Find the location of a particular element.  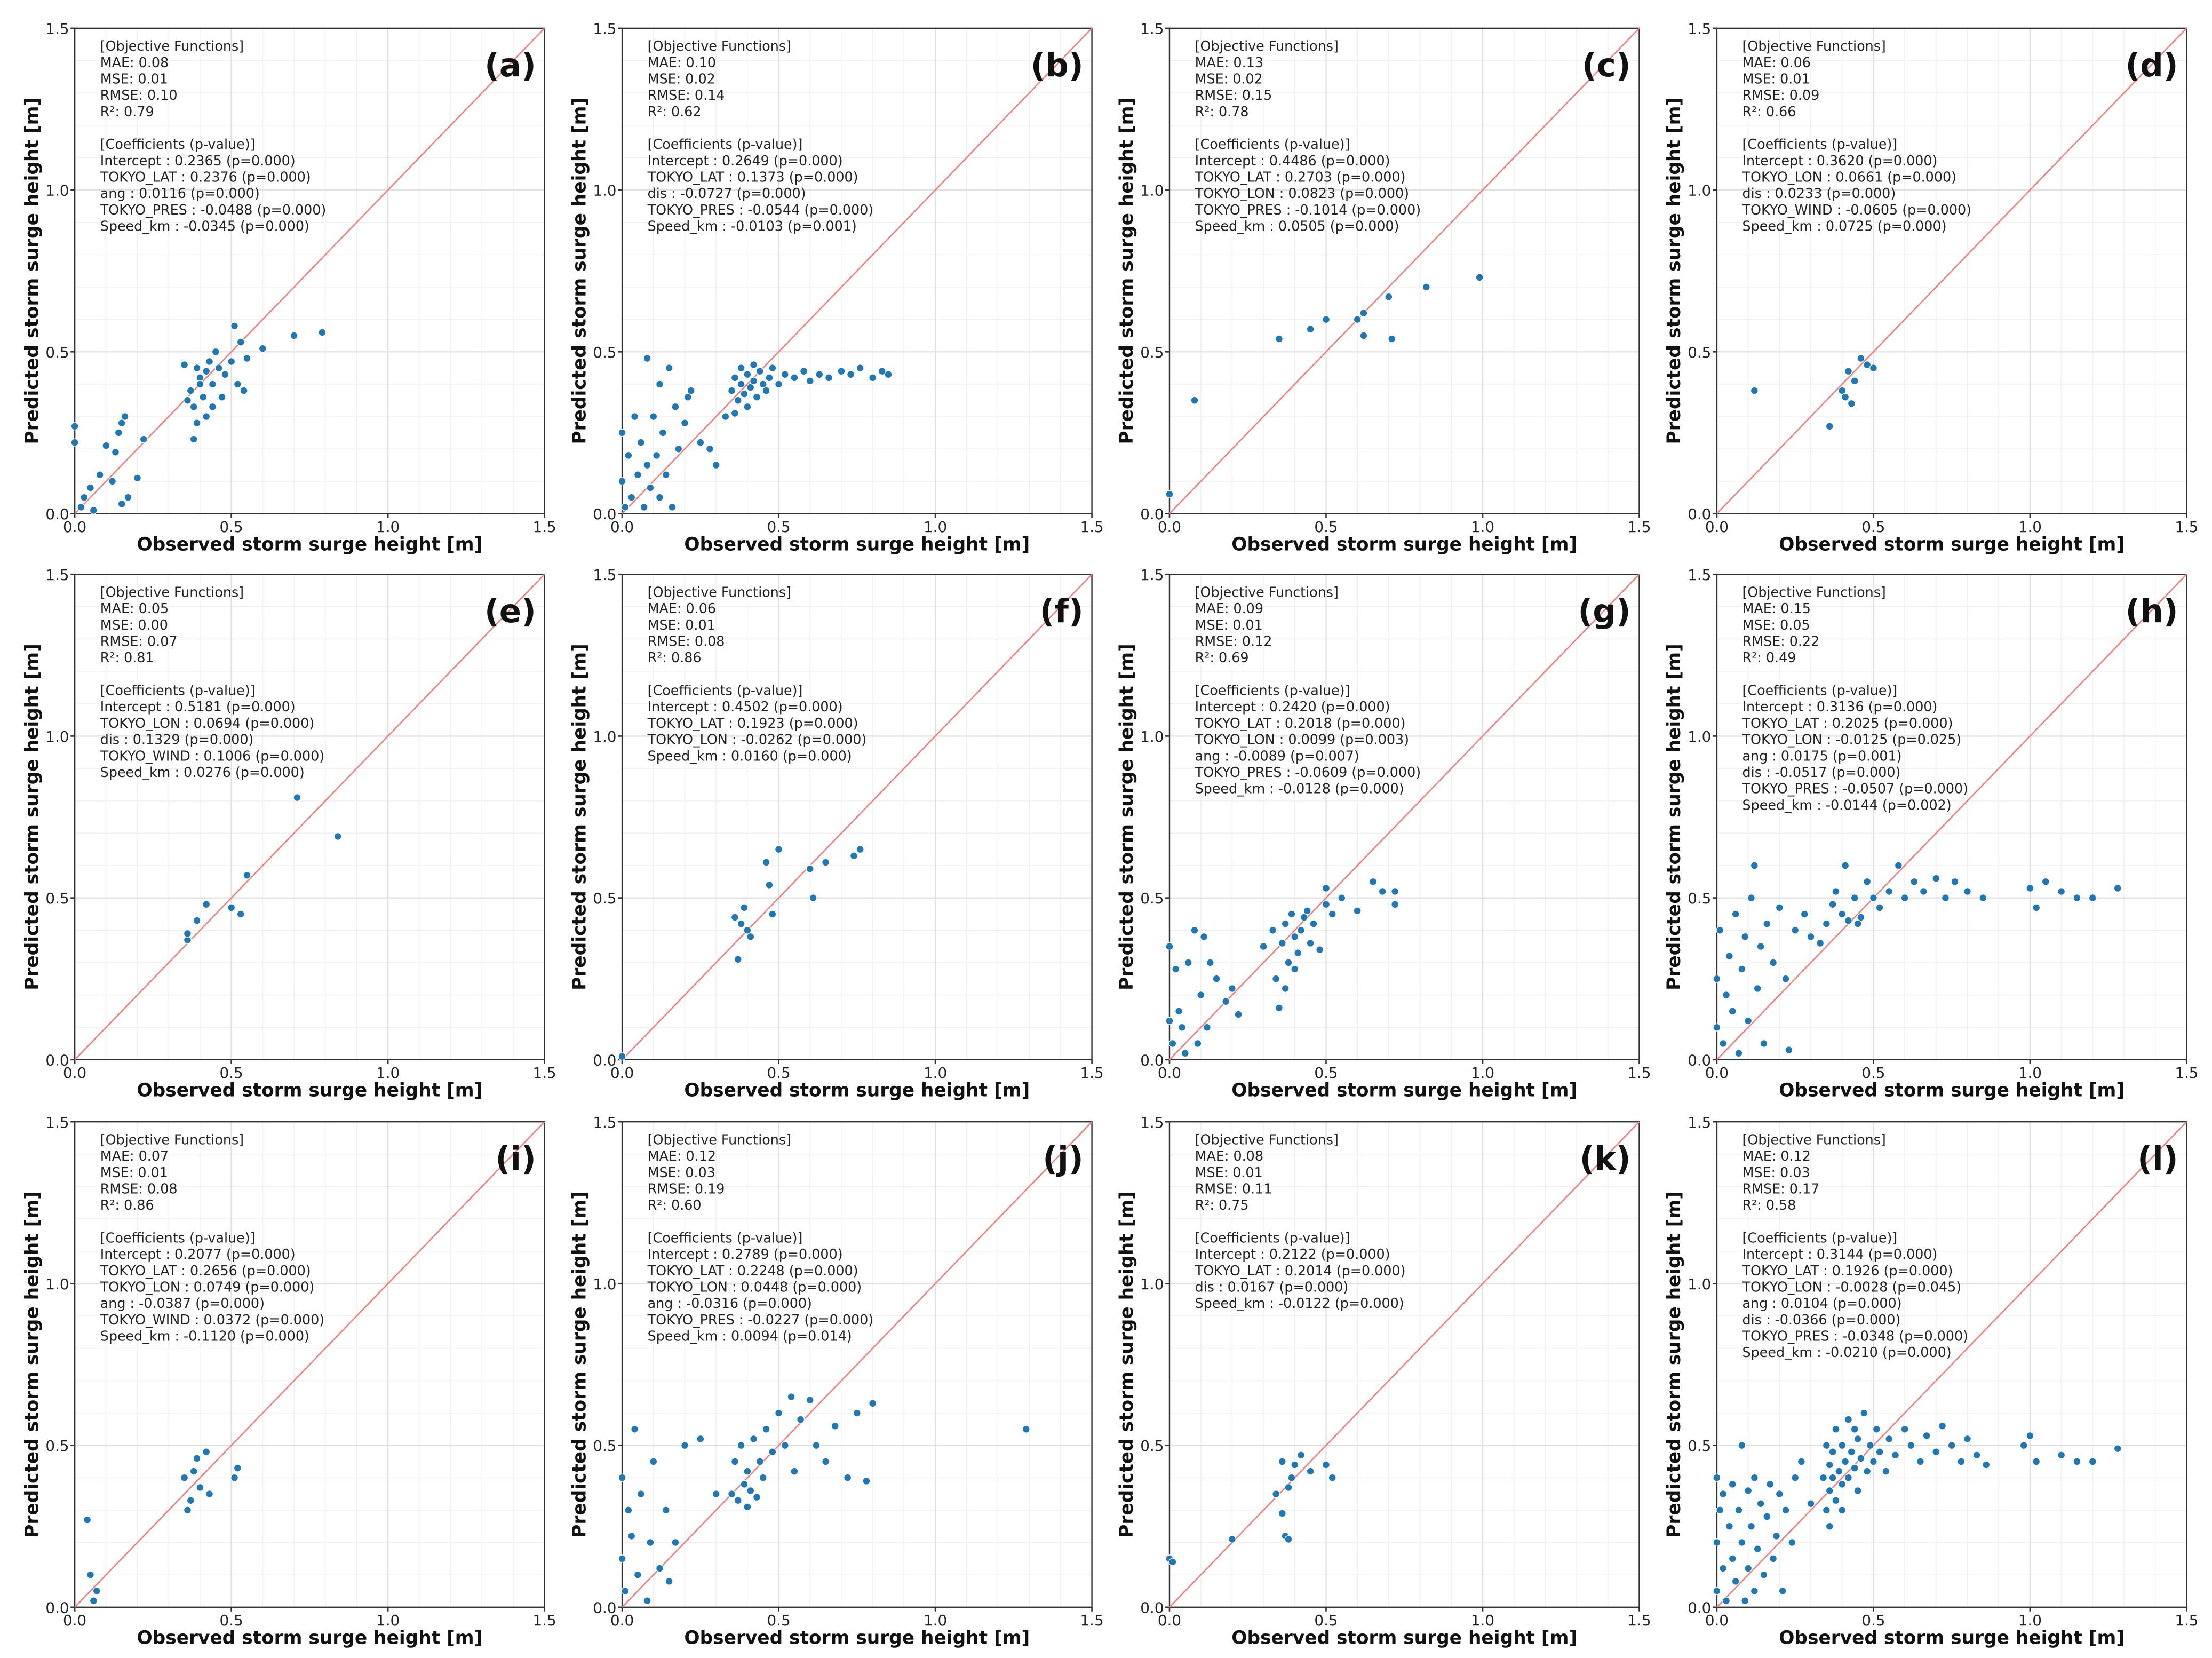

annotation-line: Speed_km : -0.0345 (p=0.000) is located at coordinates (204, 226).